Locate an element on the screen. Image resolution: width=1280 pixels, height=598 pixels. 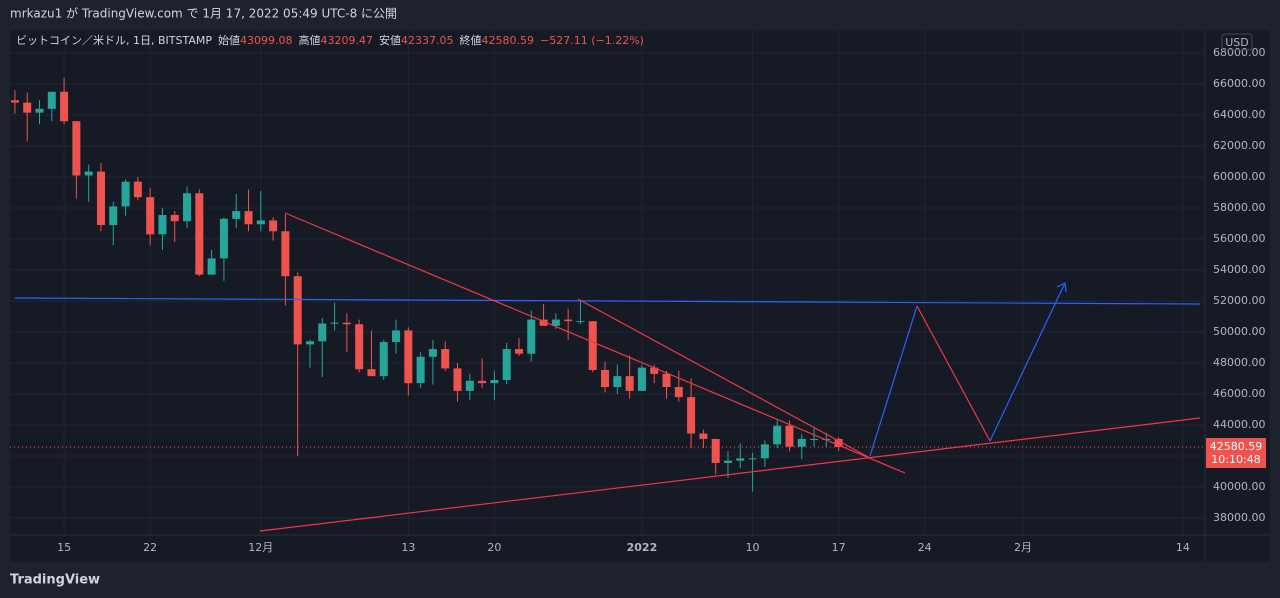
y-tick-label: 54000.00 is located at coordinates (1239, 269).